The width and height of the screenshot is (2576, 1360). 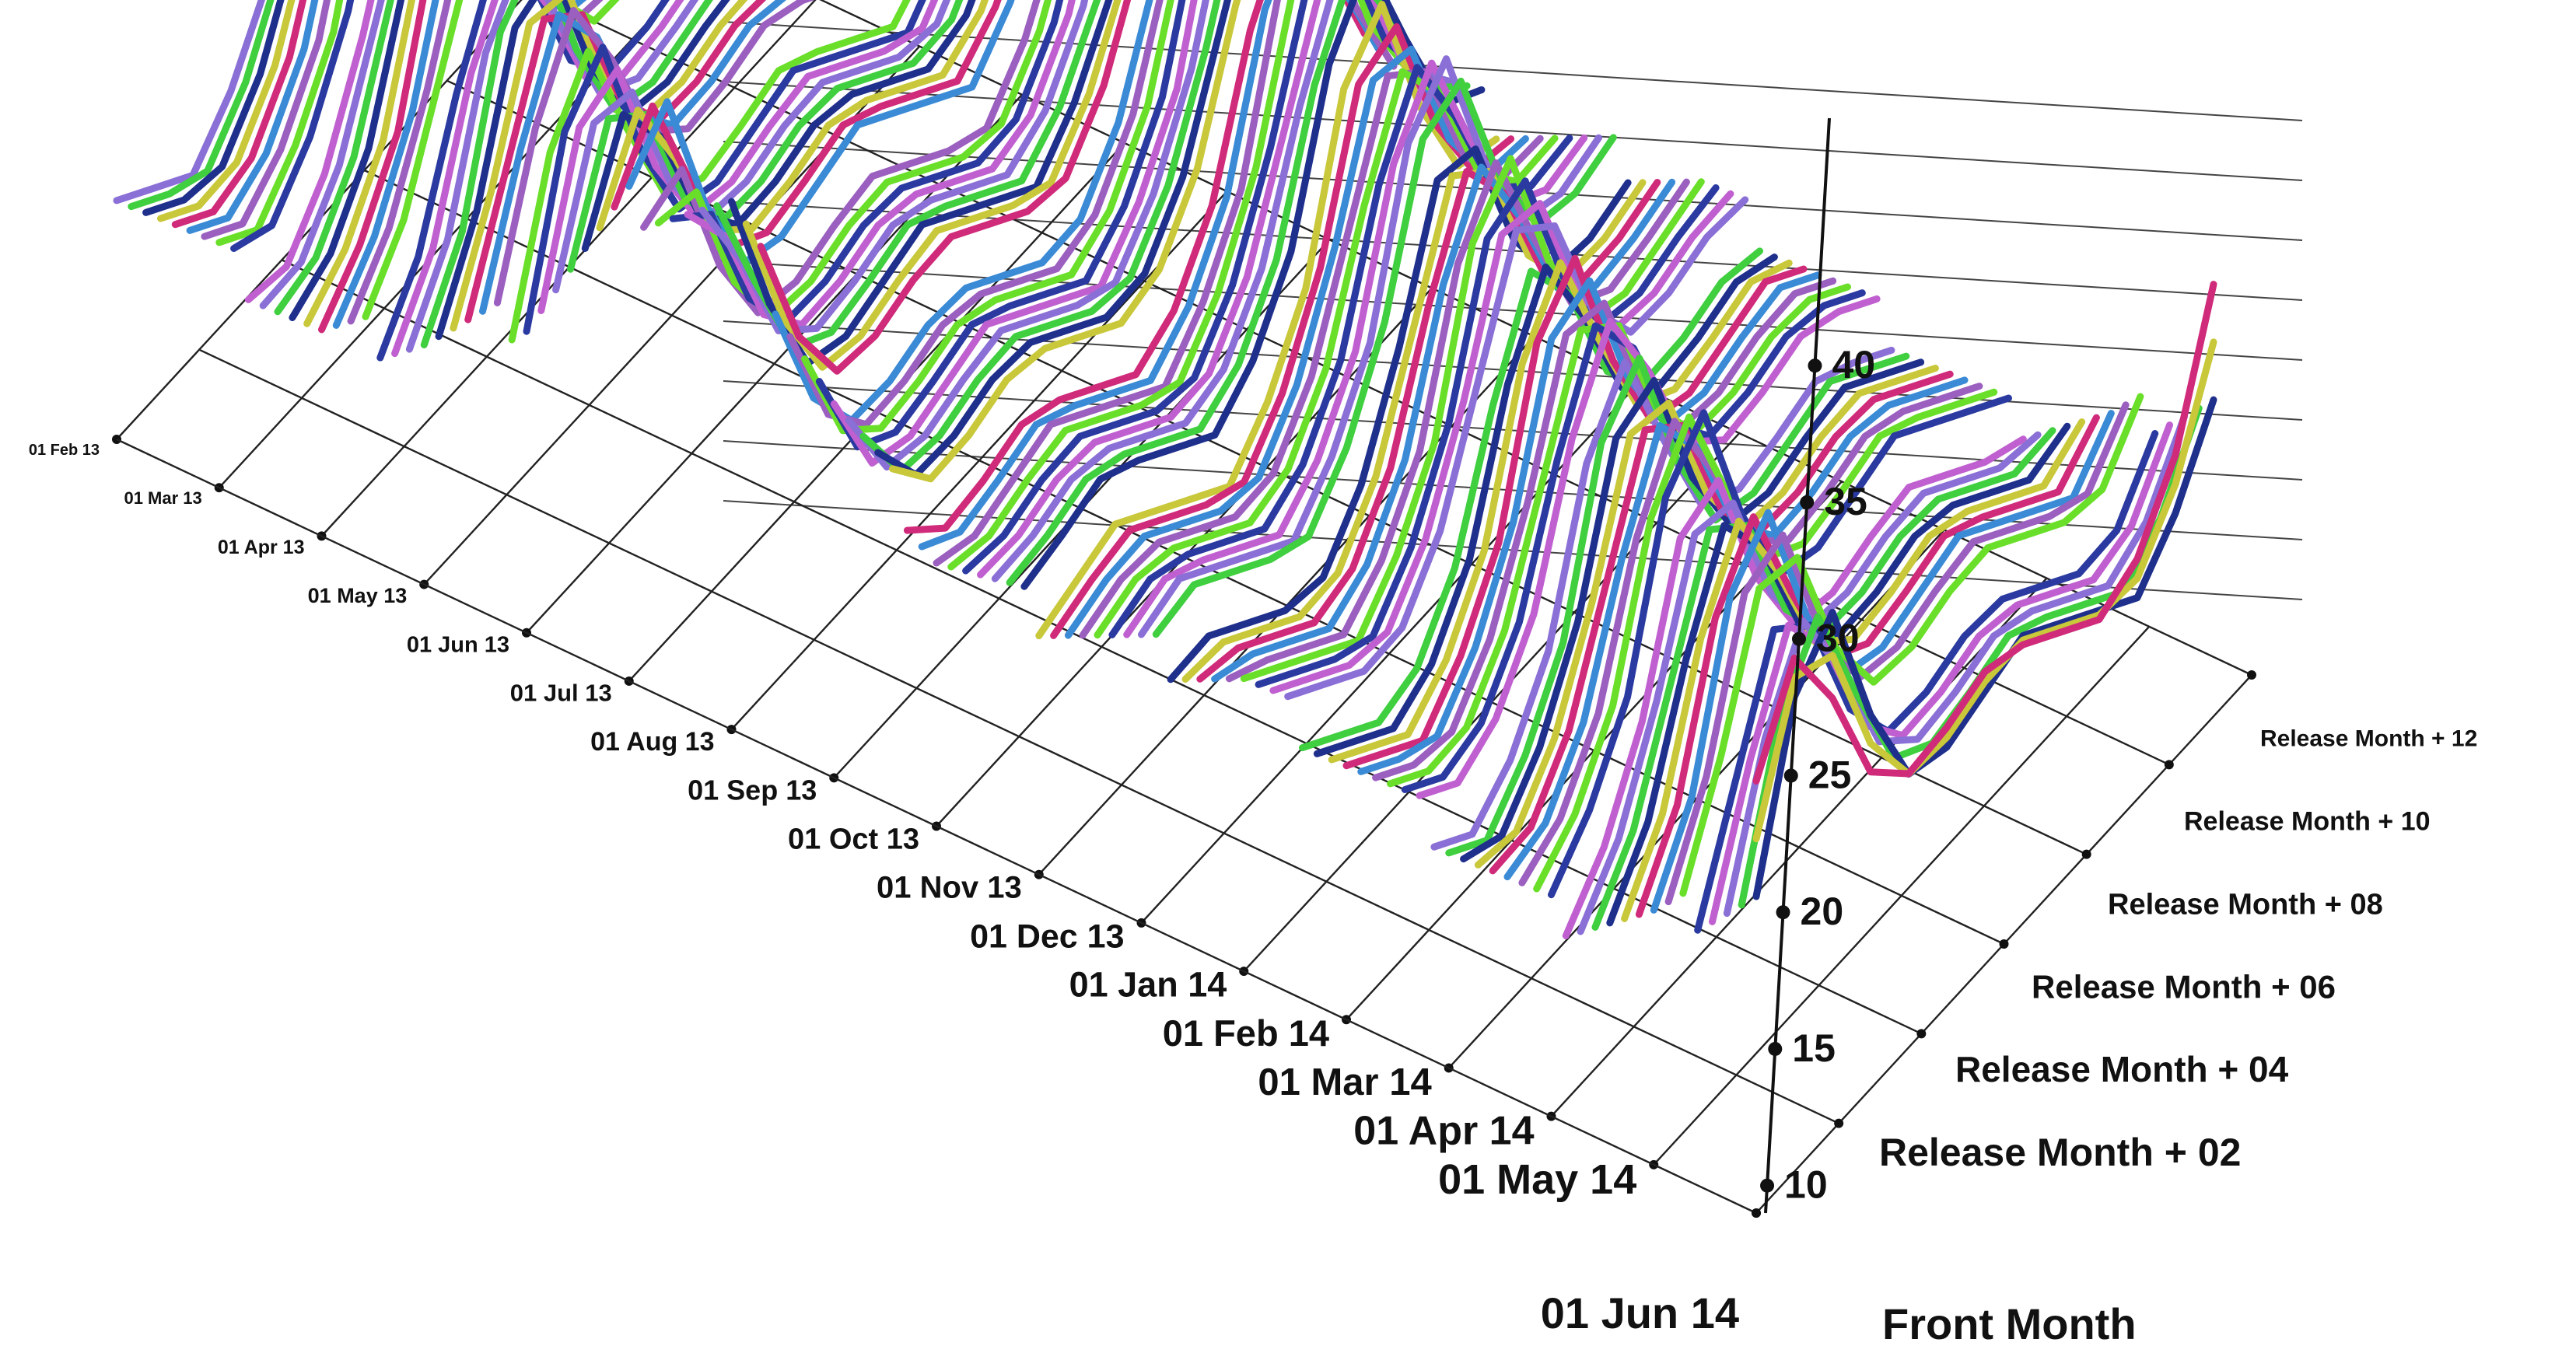 What do you see at coordinates (1798, 666) in the screenshot?
I see `value-axis-line` at bounding box center [1798, 666].